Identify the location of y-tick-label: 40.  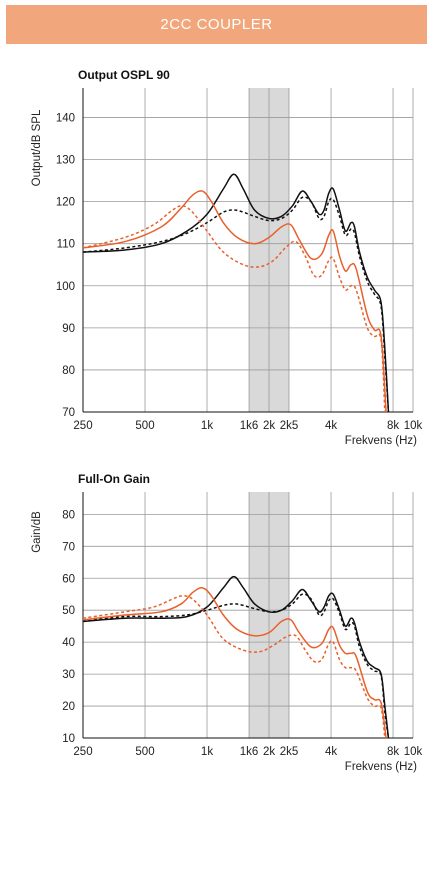
(68, 643).